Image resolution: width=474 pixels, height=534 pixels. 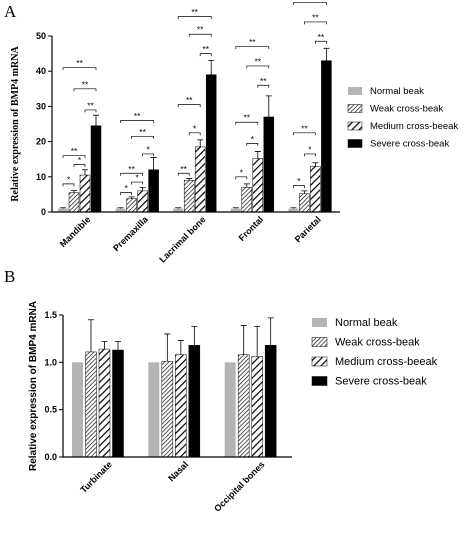 What do you see at coordinates (41, 106) in the screenshot?
I see `y-tick-label: 30` at bounding box center [41, 106].